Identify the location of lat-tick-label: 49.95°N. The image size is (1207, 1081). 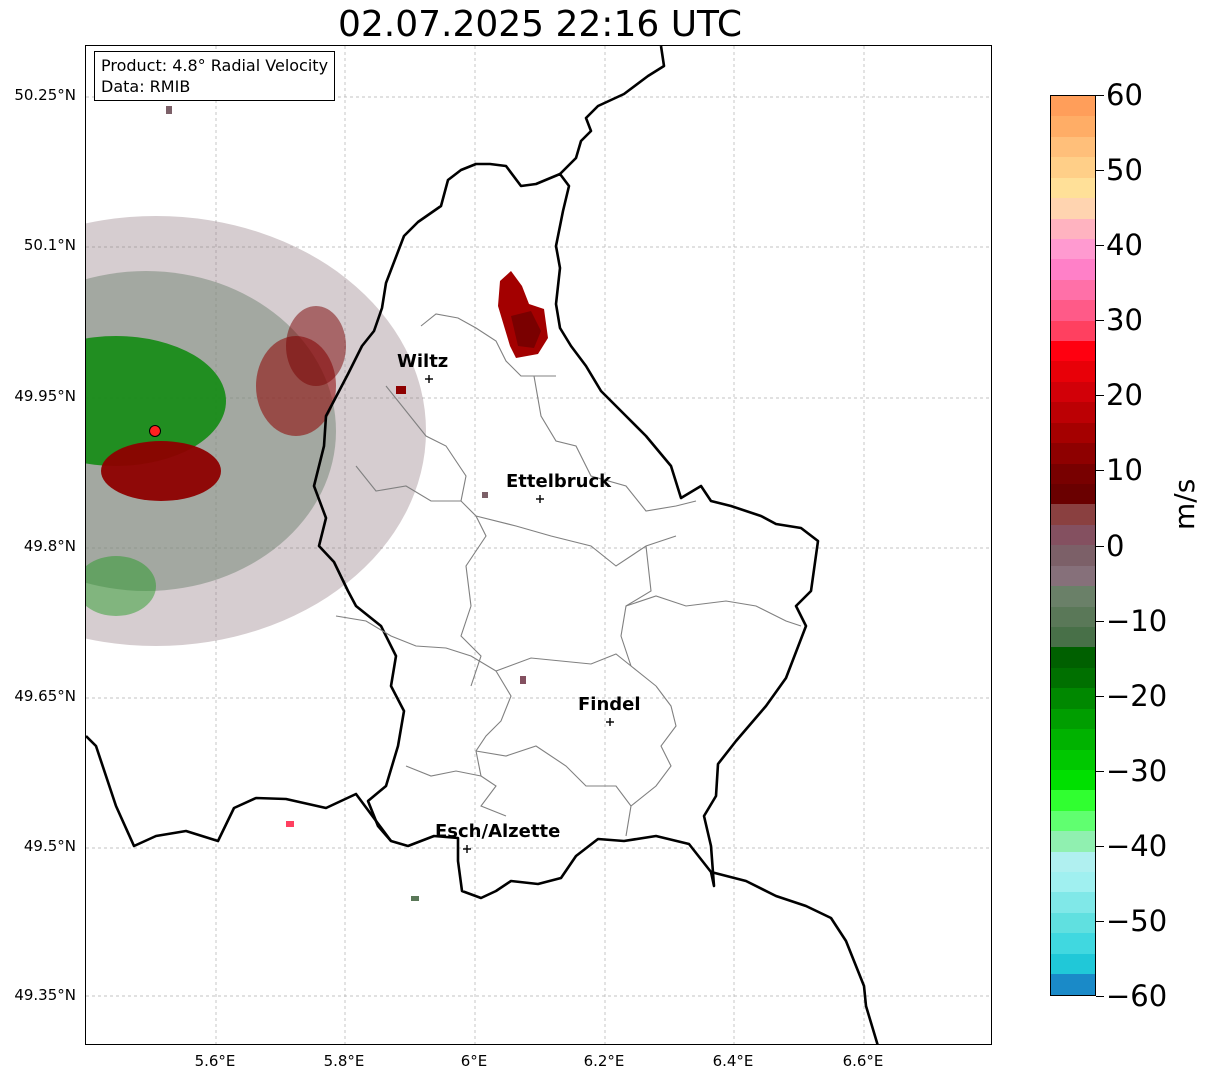
(45, 396).